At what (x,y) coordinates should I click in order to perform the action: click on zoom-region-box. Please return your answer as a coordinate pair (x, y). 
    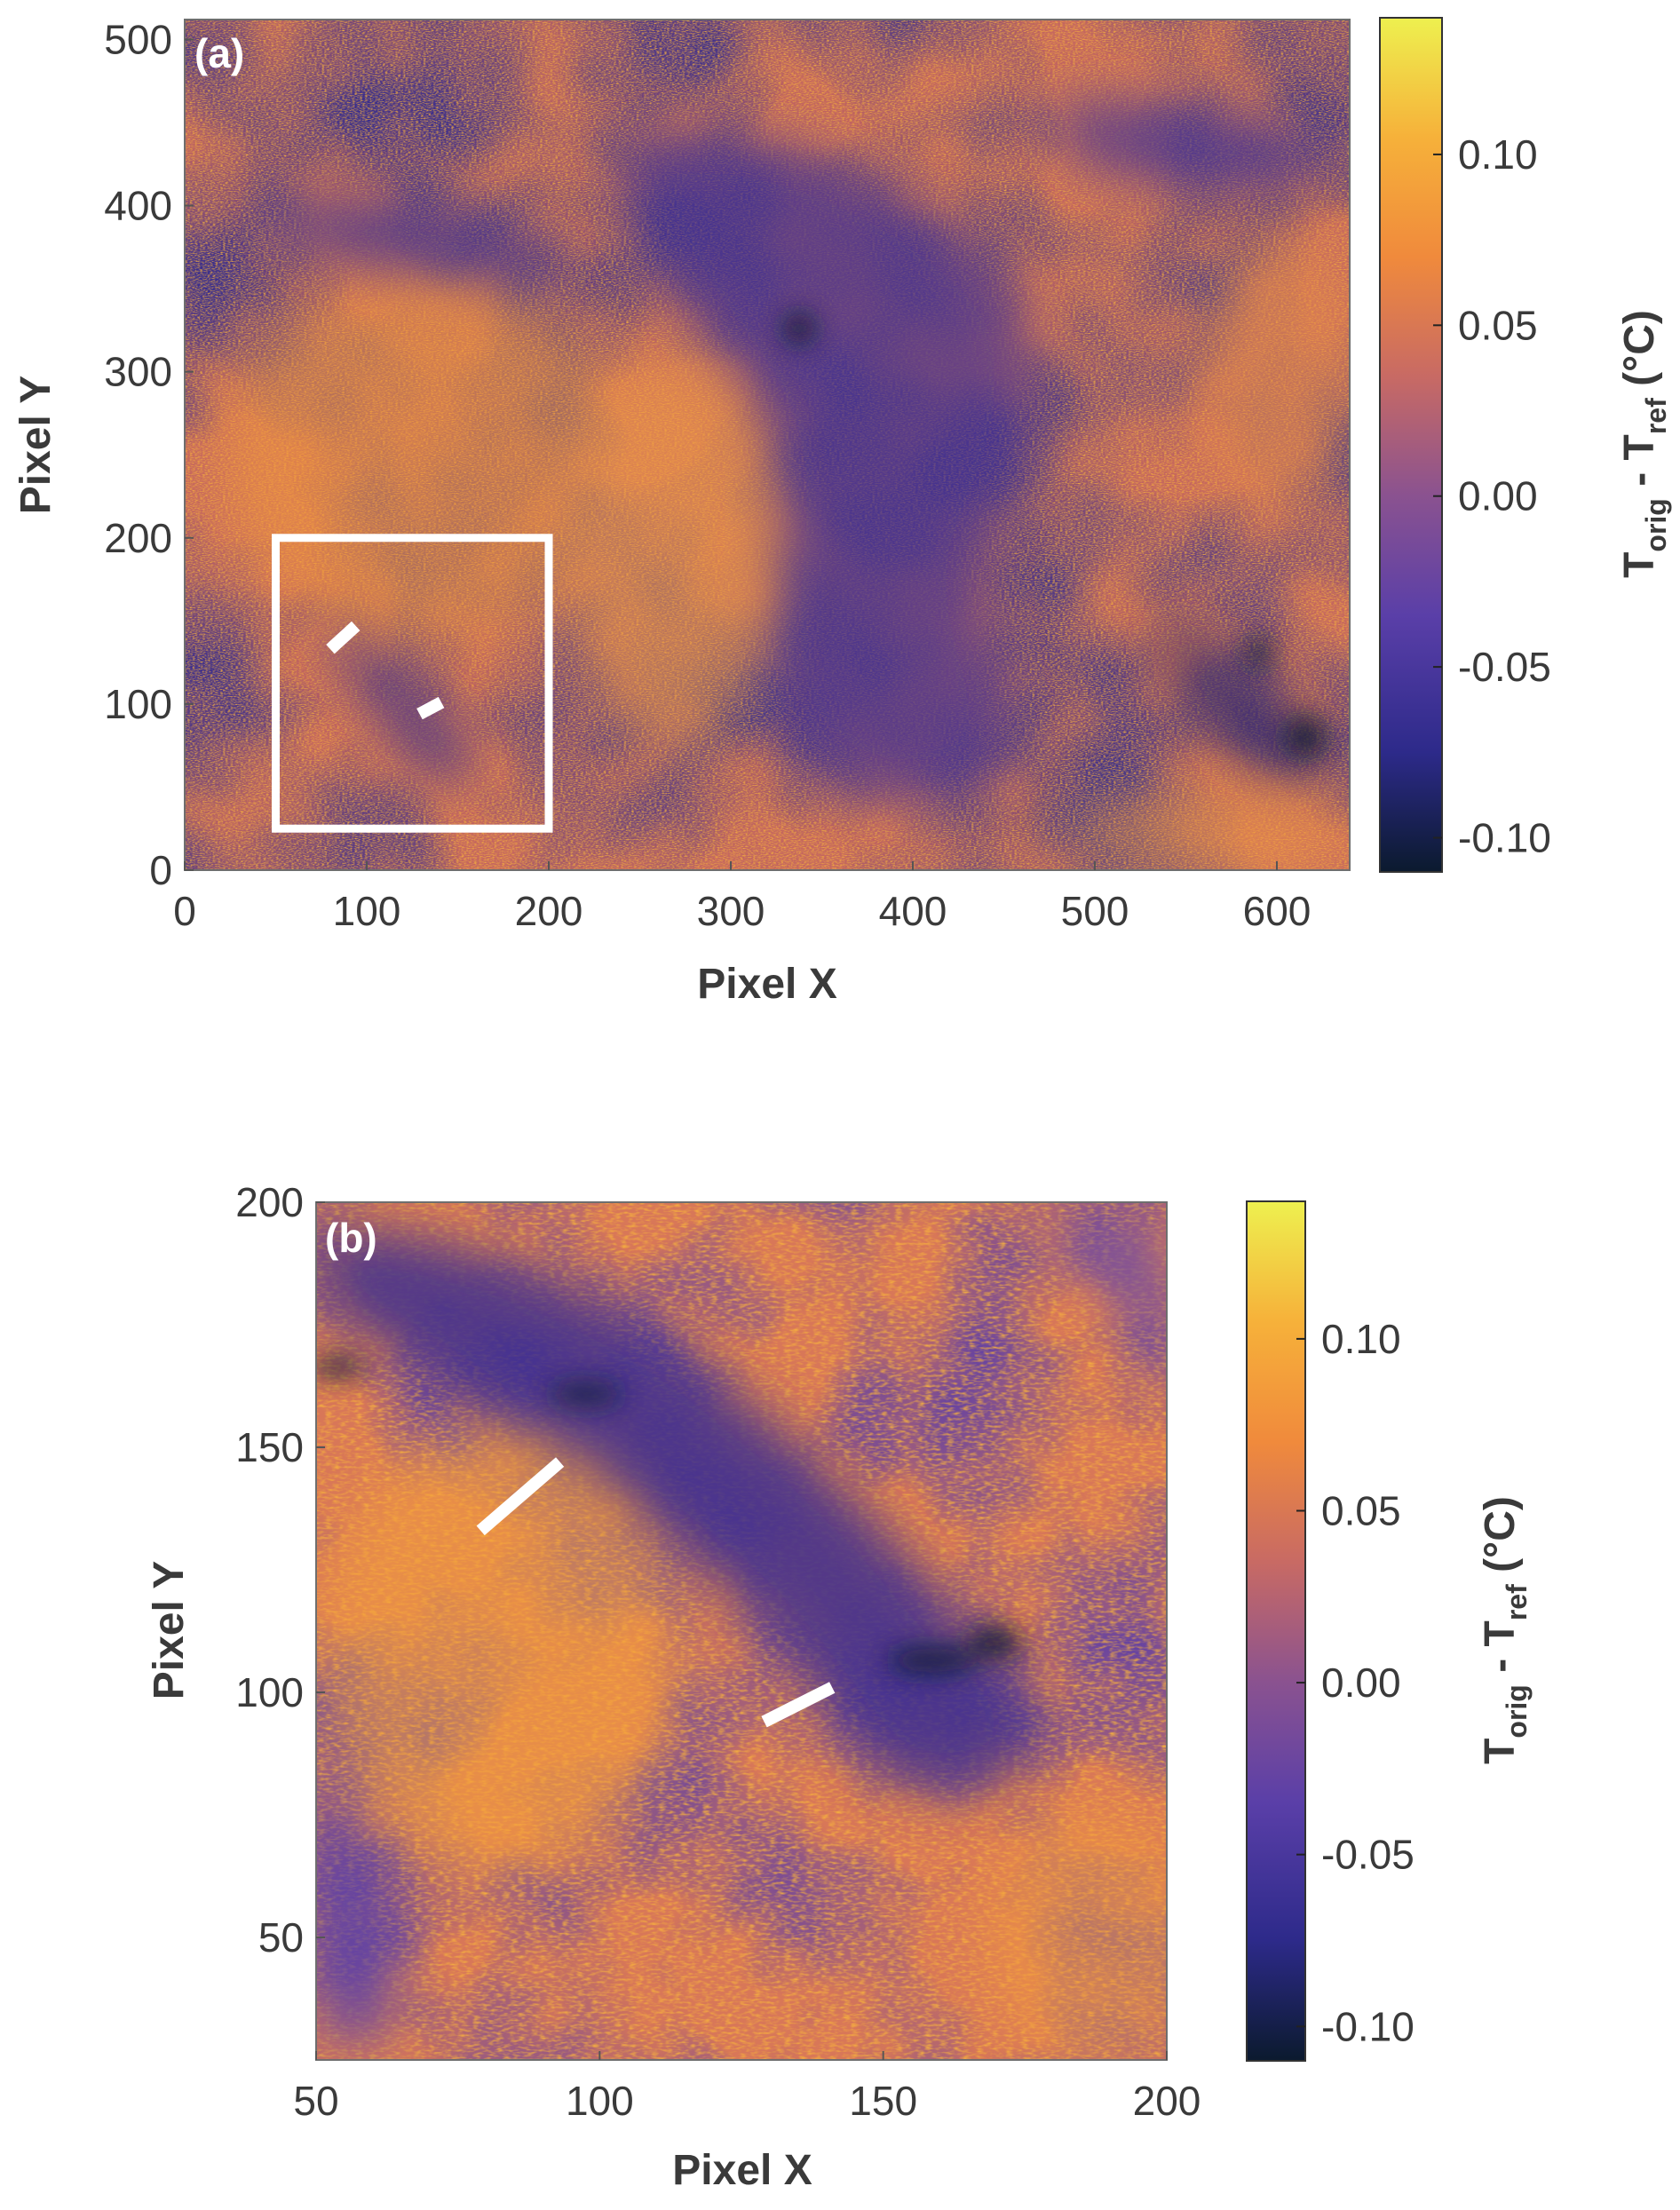
    Looking at the image, I should click on (412, 683).